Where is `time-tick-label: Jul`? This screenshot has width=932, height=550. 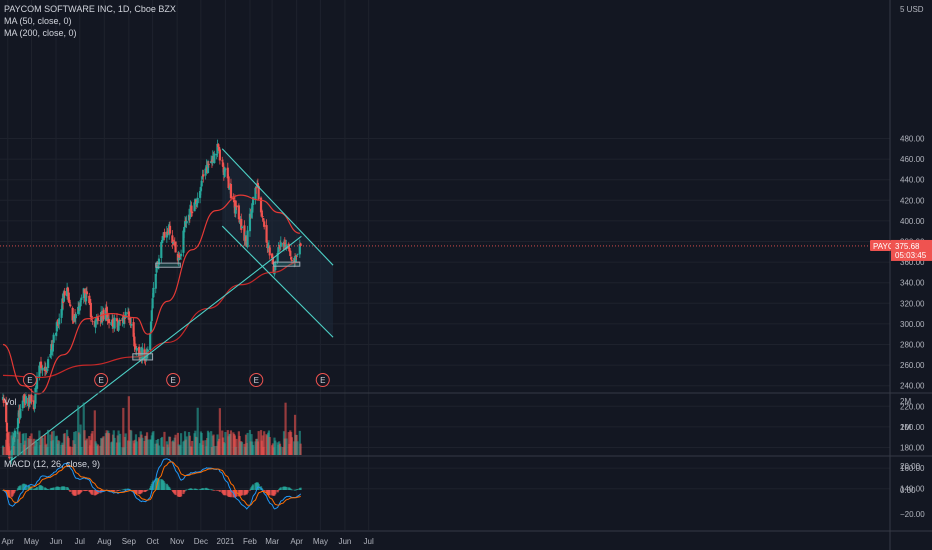 time-tick-label: Jul is located at coordinates (369, 541).